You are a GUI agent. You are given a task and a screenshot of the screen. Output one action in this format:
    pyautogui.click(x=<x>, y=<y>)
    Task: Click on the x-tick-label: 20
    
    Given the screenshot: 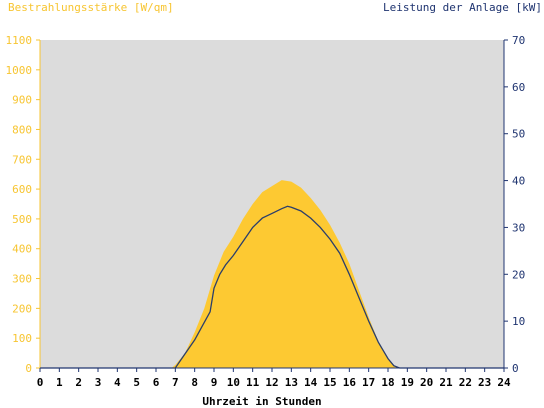 What is the action you would take?
    pyautogui.click(x=426, y=382)
    